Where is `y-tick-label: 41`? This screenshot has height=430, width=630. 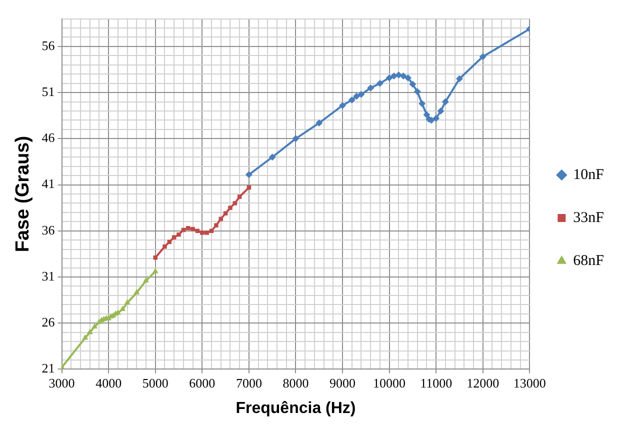 y-tick-label: 41 is located at coordinates (48, 184).